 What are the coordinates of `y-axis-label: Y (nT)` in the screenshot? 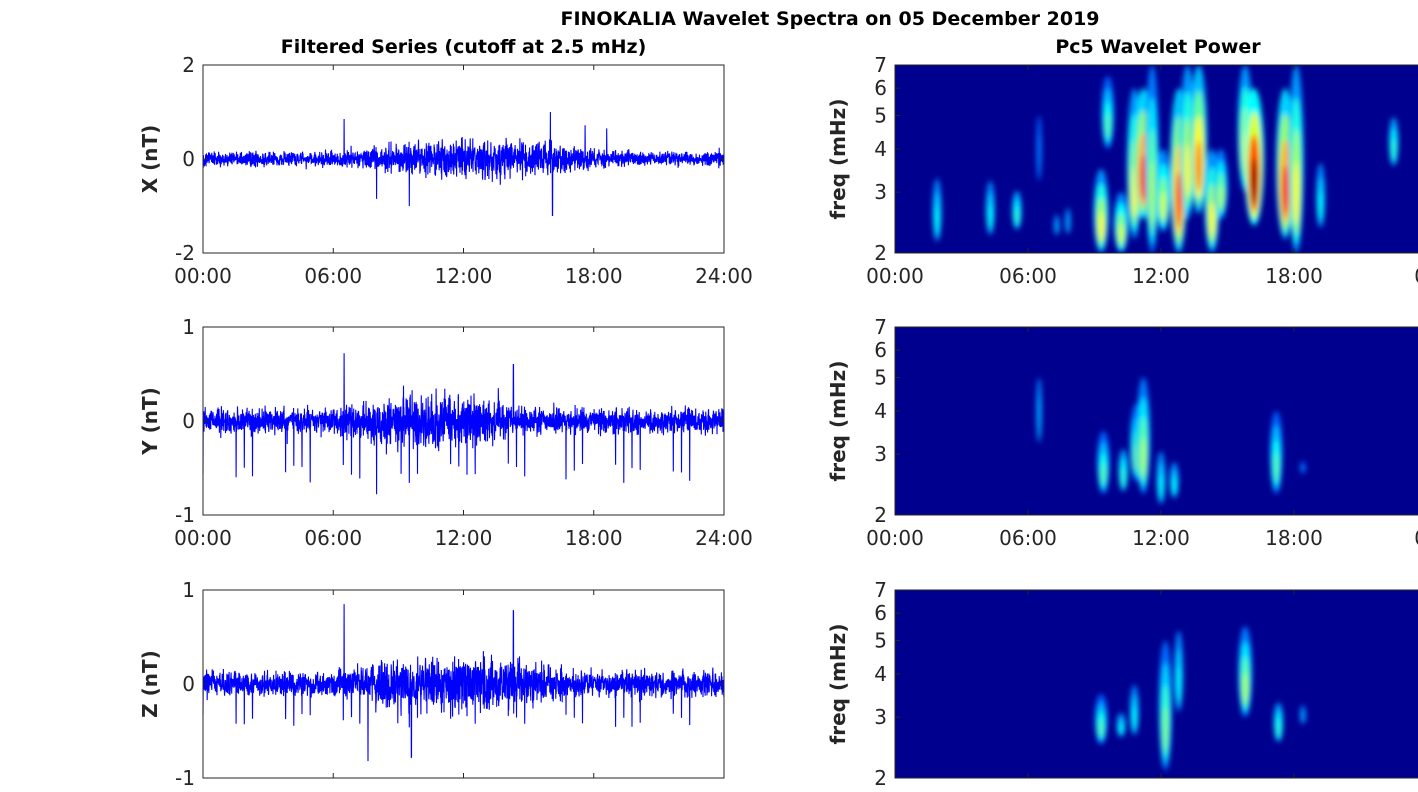 It's located at (150, 421).